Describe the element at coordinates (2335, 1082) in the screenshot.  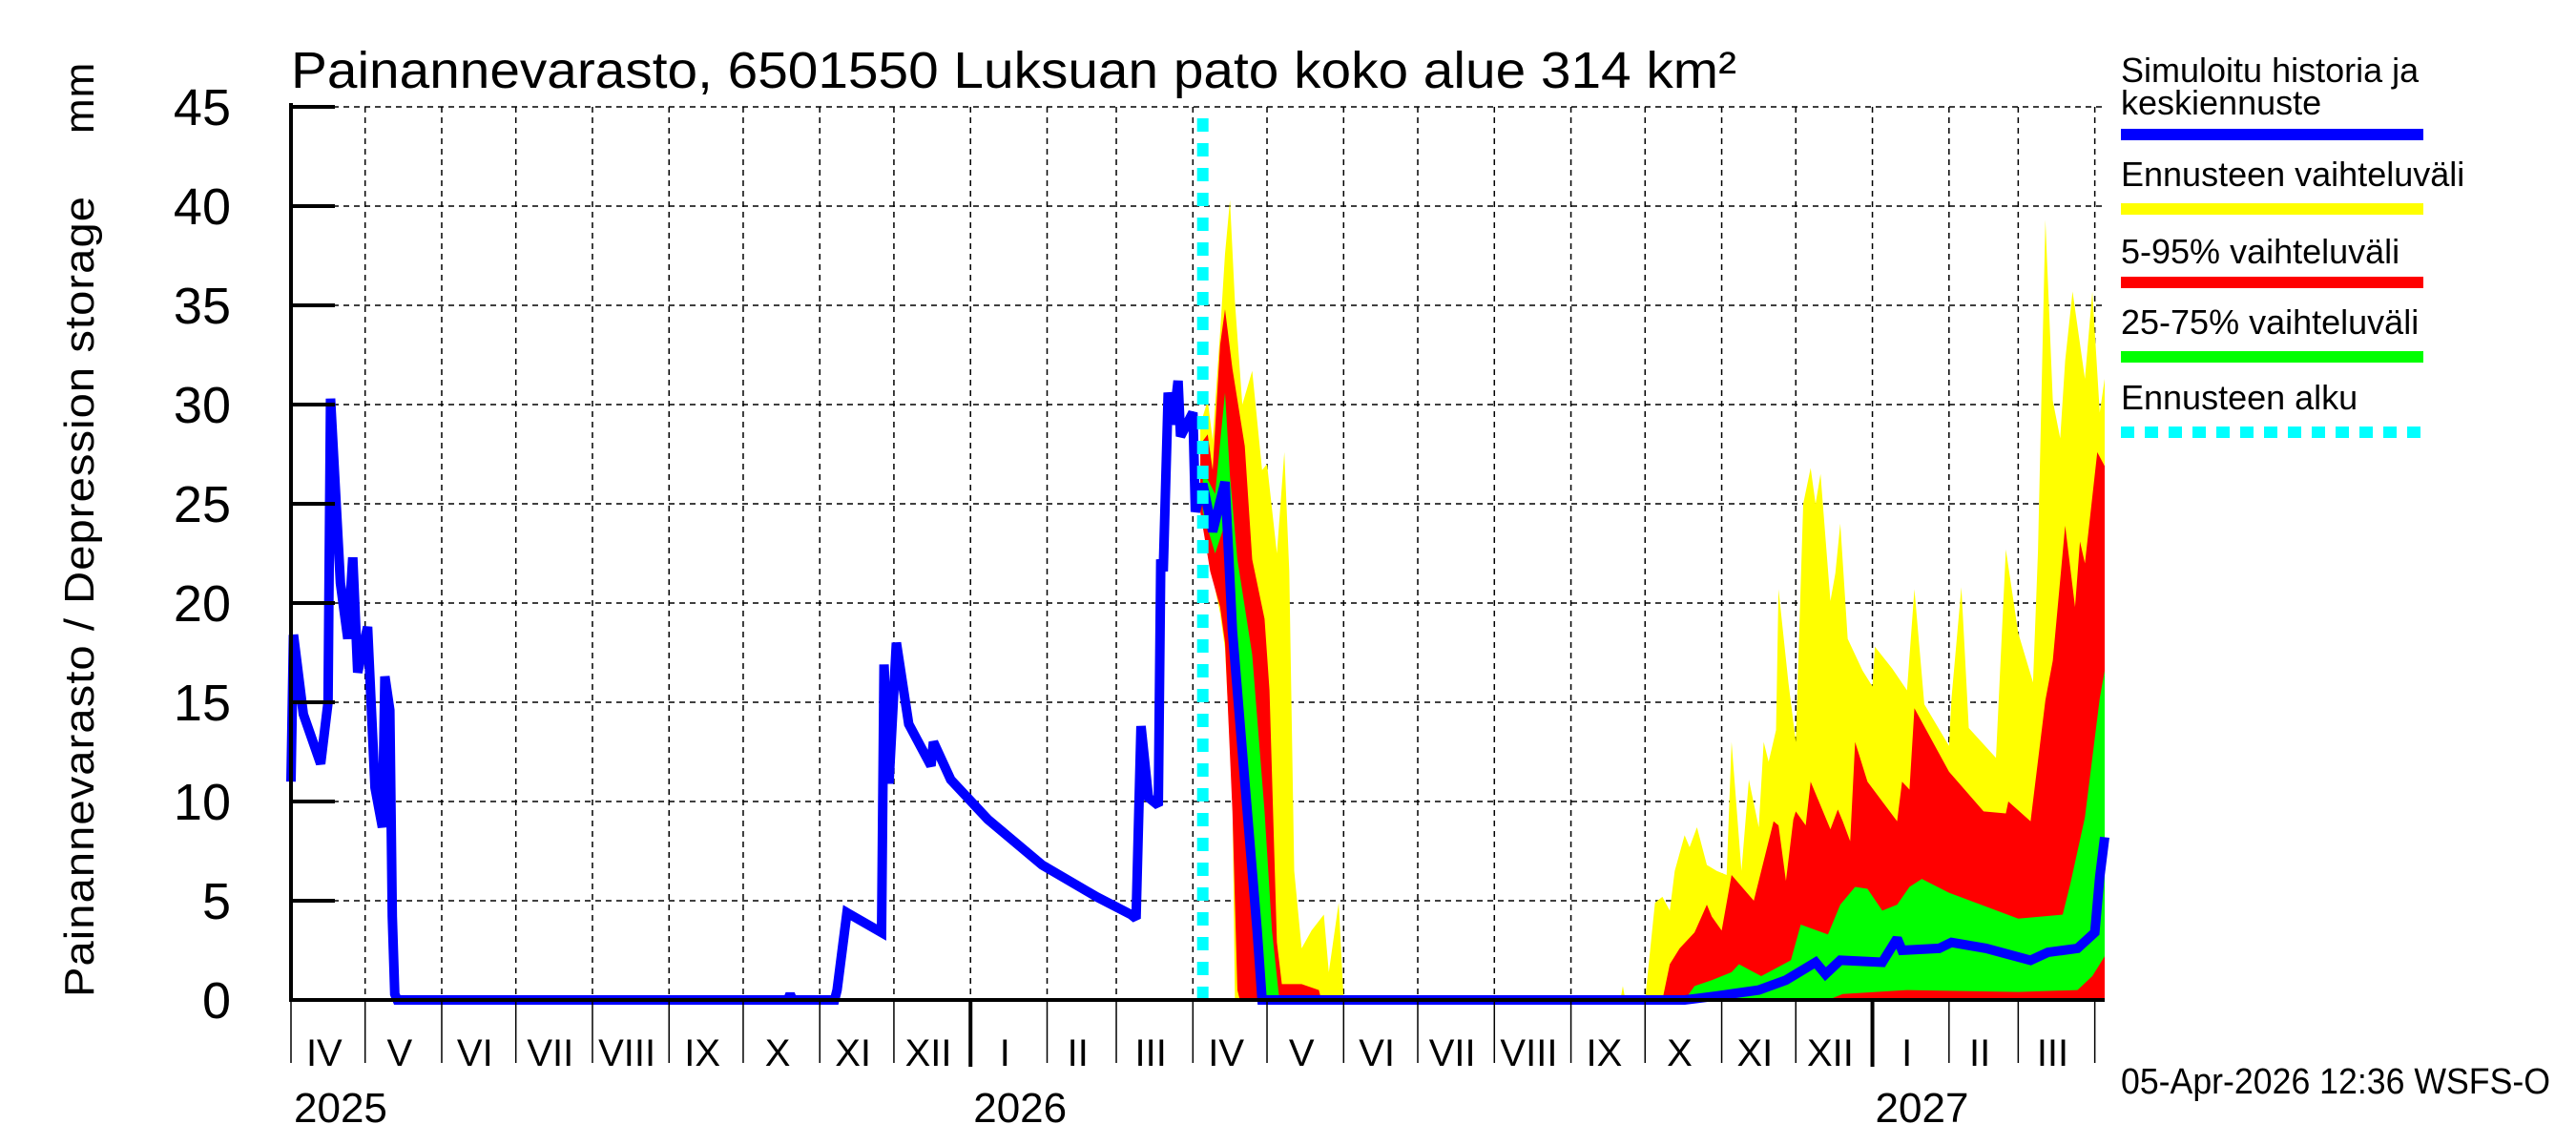
I see `timestamp-footer: 05-Apr-2026 12:36 WSFS-O` at that location.